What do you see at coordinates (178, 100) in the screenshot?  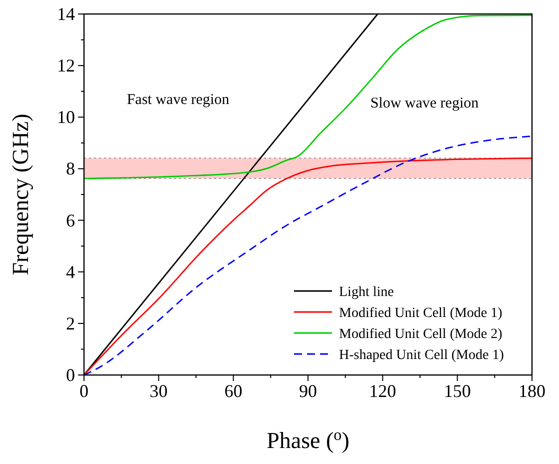 I see `annotation: Fast wave region` at bounding box center [178, 100].